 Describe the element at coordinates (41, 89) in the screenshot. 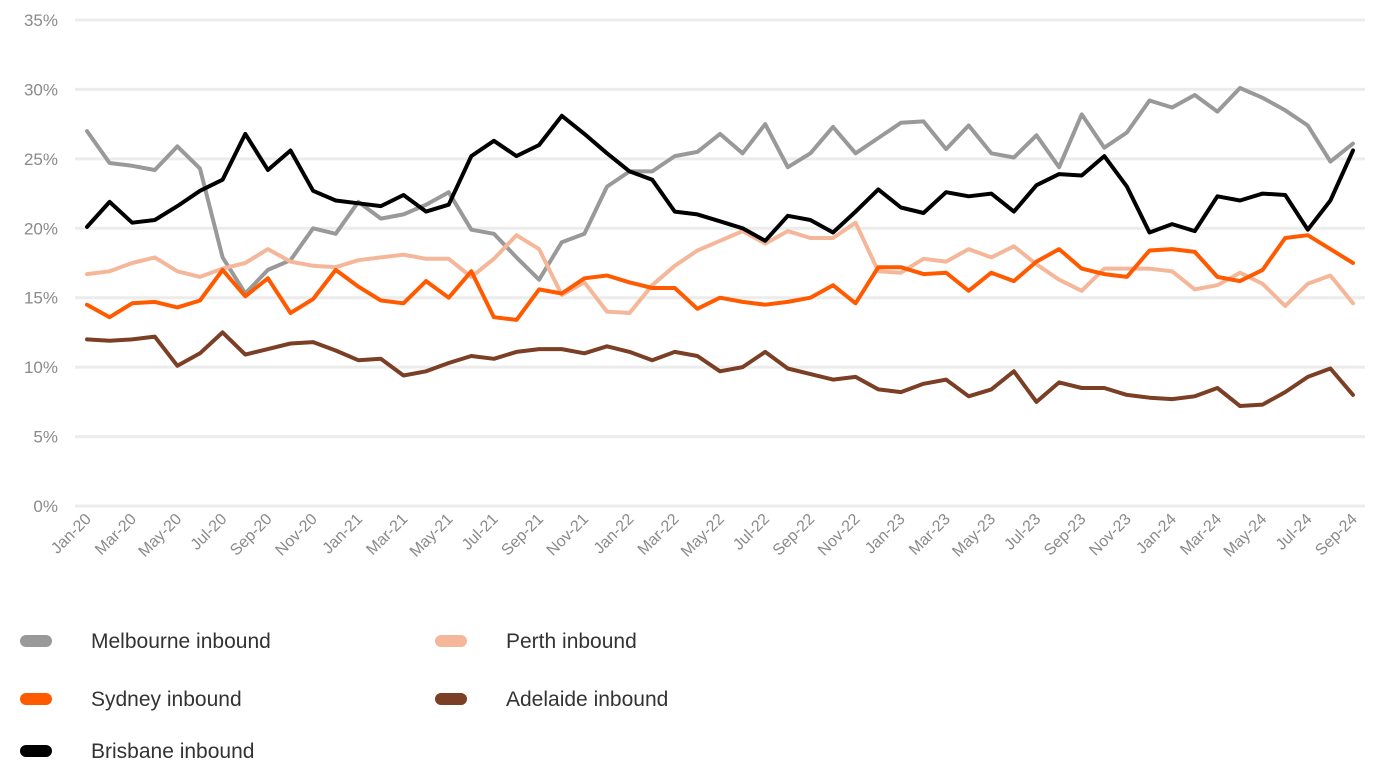

I see `y-tick-label: 30%` at that location.